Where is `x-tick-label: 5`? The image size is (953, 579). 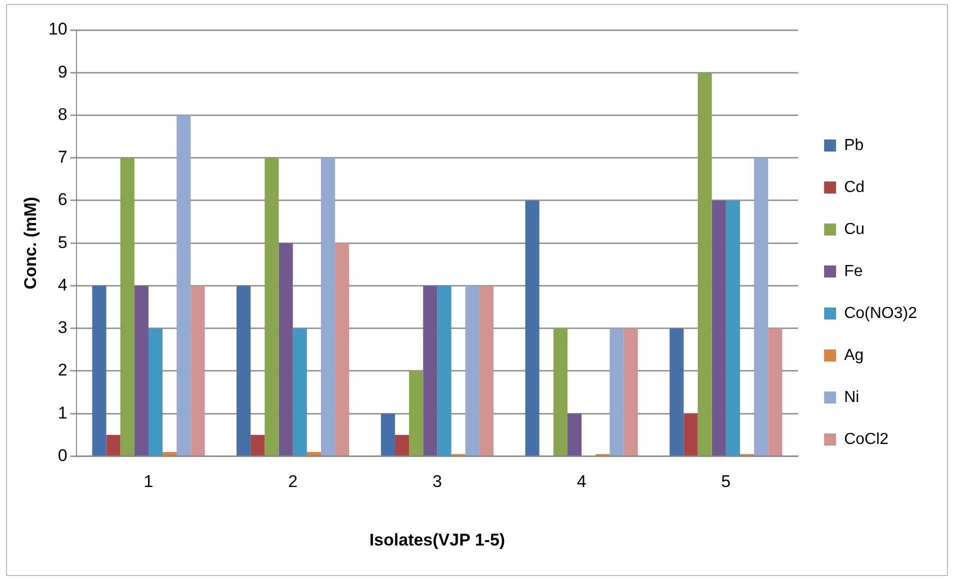 x-tick-label: 5 is located at coordinates (726, 482).